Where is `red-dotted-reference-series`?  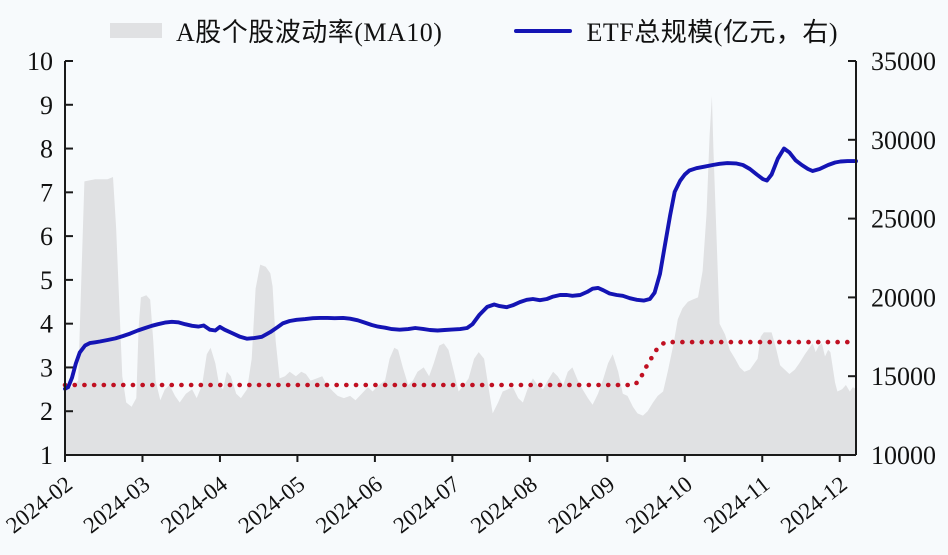 red-dotted-reference-series is located at coordinates (460, 363).